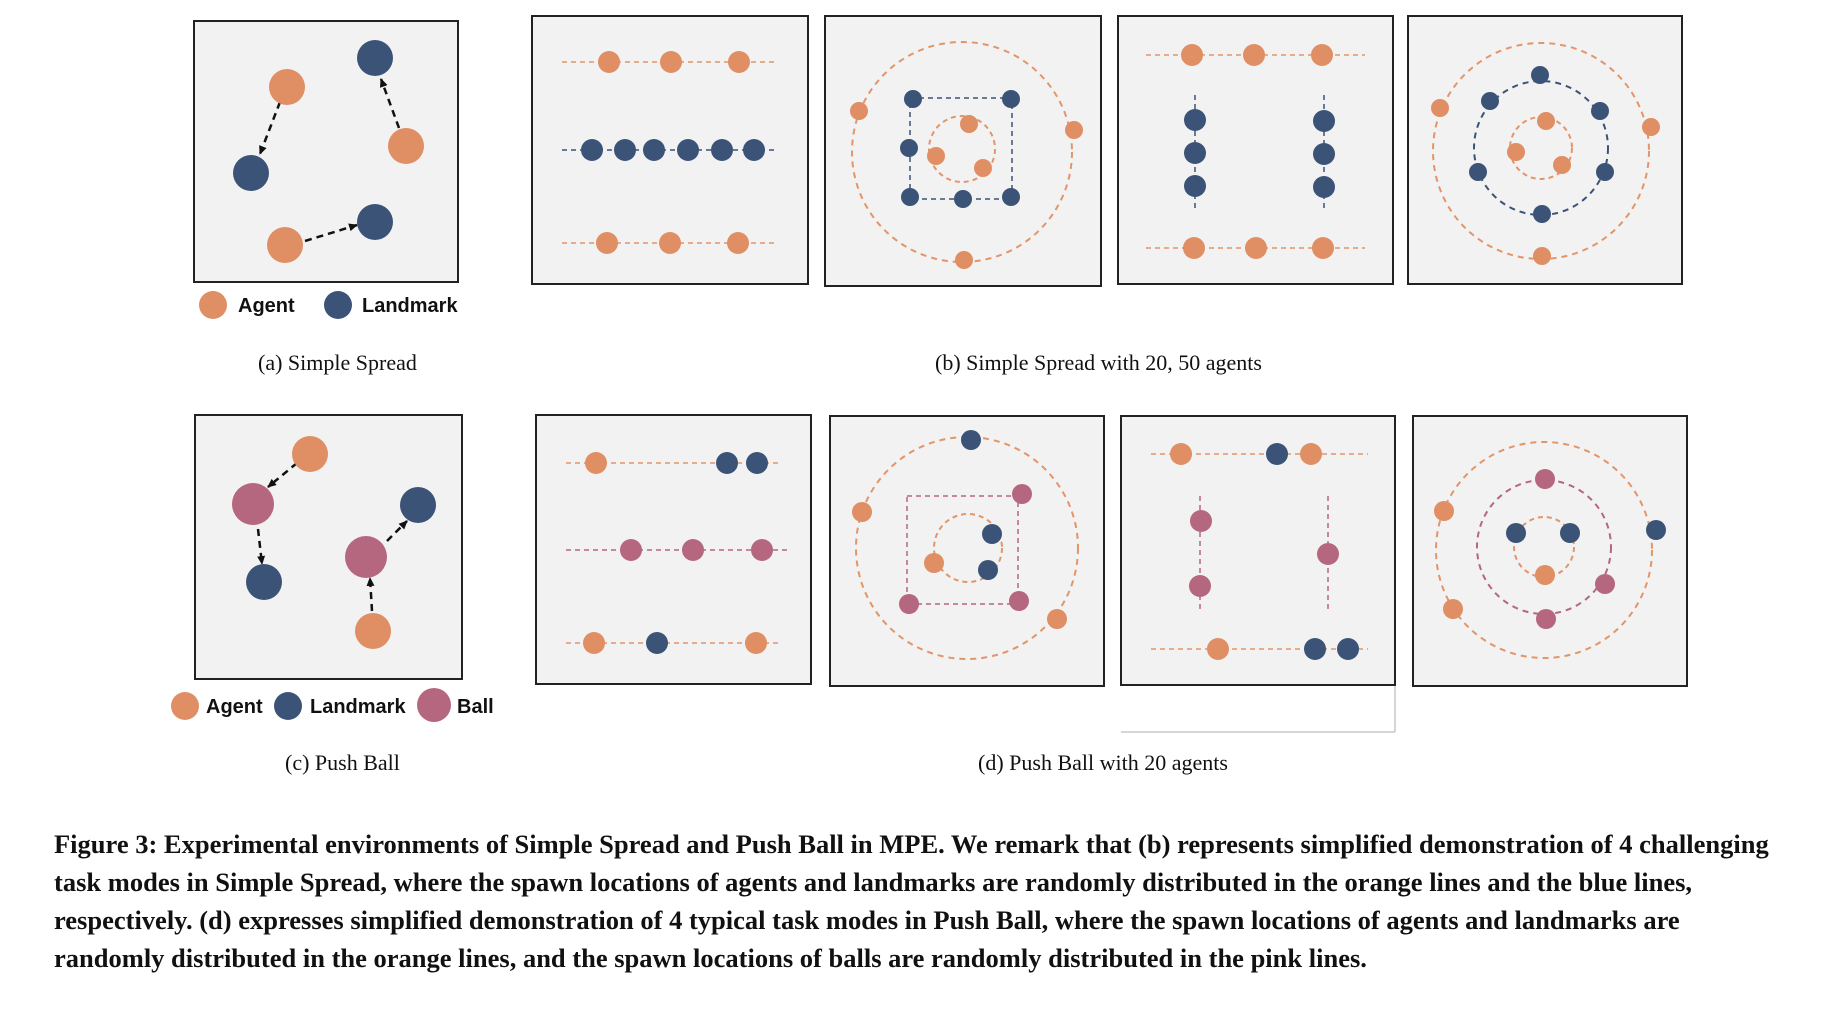  What do you see at coordinates (1255, 150) in the screenshot?
I see `panel-b-mode-3-columns` at bounding box center [1255, 150].